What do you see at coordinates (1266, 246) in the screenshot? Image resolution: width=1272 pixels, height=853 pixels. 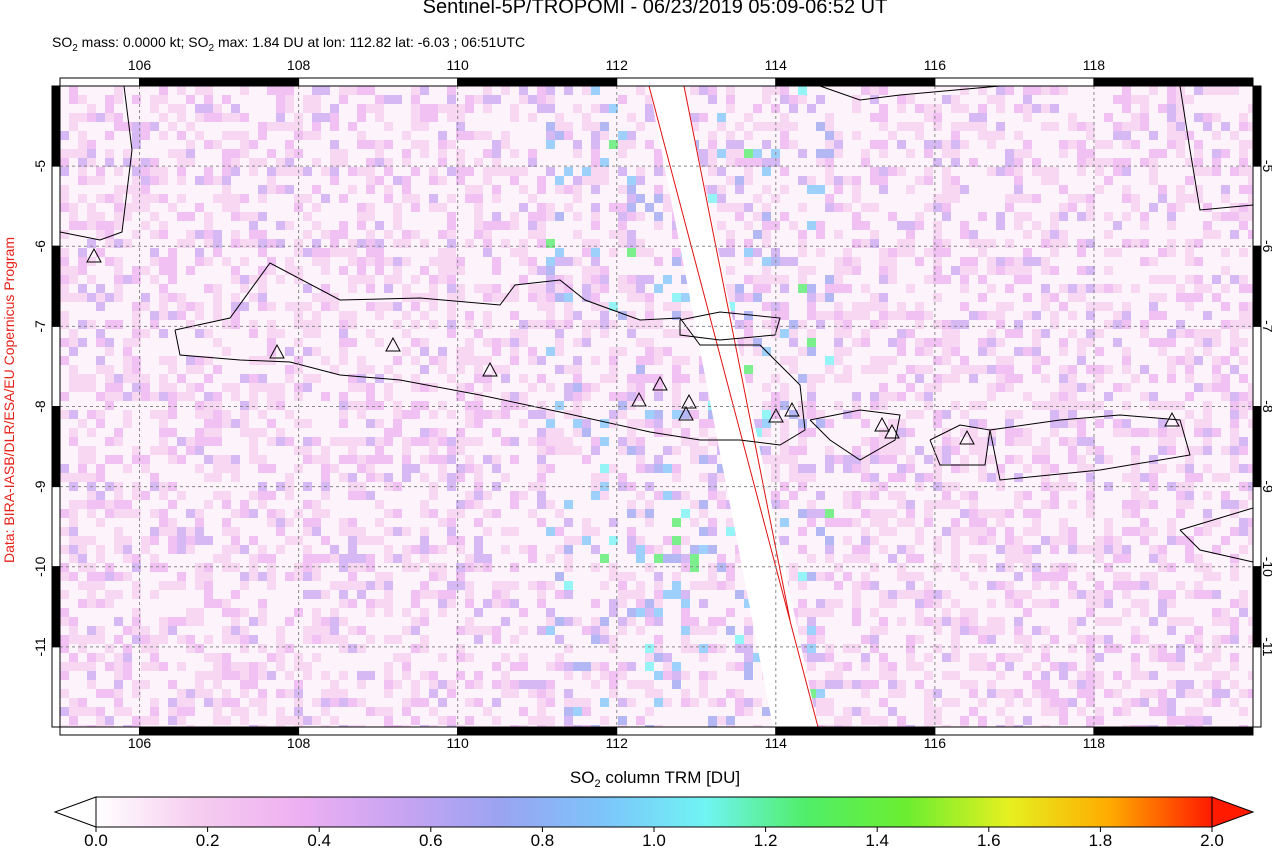 I see `y-tick-label: -6` at bounding box center [1266, 246].